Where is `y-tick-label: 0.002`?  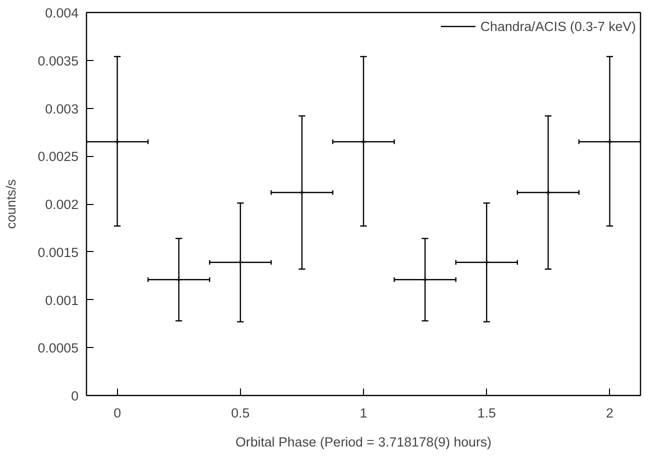
y-tick-label: 0.002 is located at coordinates (62, 204).